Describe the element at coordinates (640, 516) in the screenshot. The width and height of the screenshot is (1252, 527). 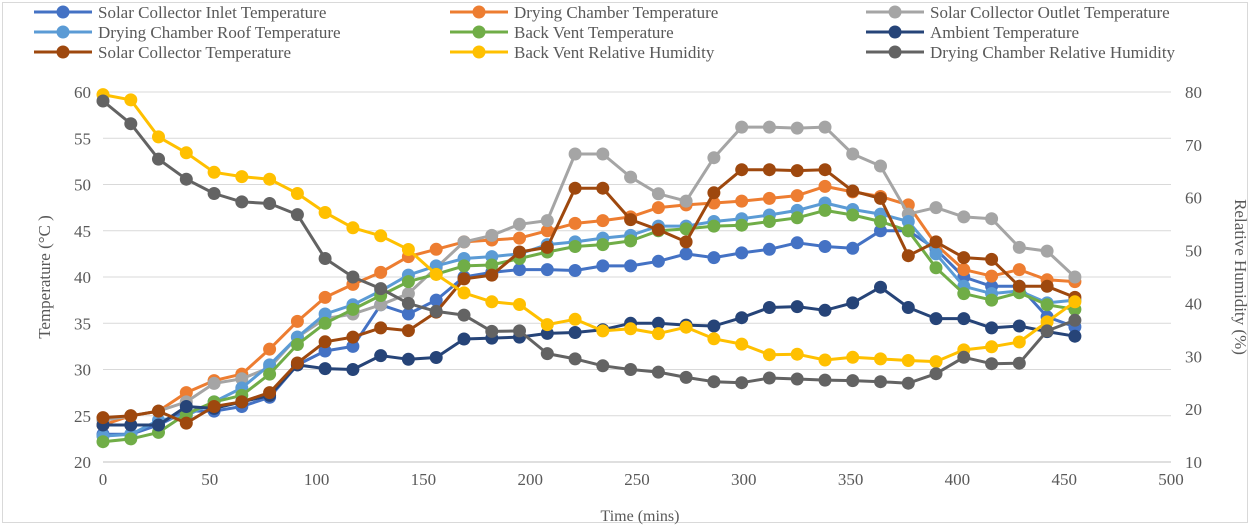
I see `x-axis-label: Time (mins)` at that location.